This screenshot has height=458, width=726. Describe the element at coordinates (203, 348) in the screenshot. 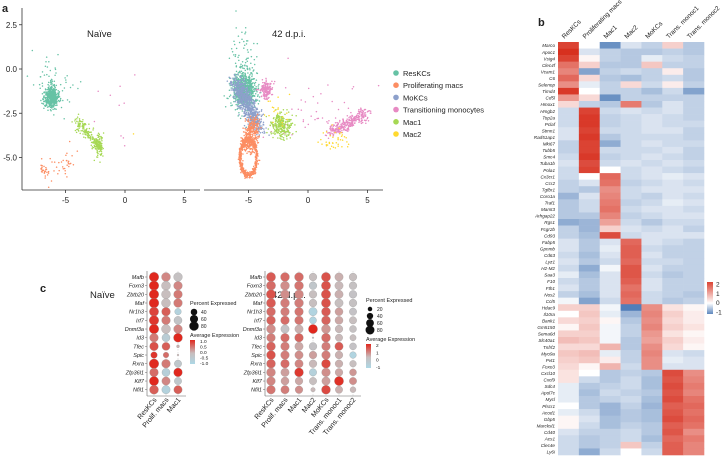

I see `average-expression-label: 0.5` at that location.